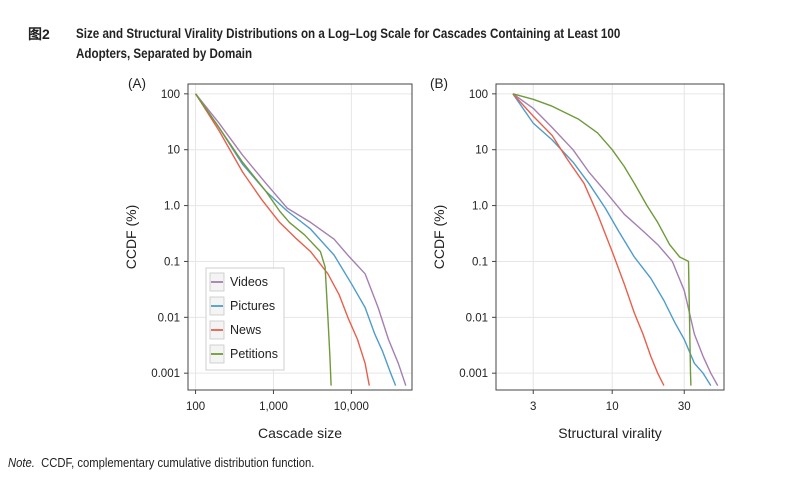 Image resolution: width=800 pixels, height=500 pixels. I want to click on legend-label-pictures: Pictures, so click(252, 306).